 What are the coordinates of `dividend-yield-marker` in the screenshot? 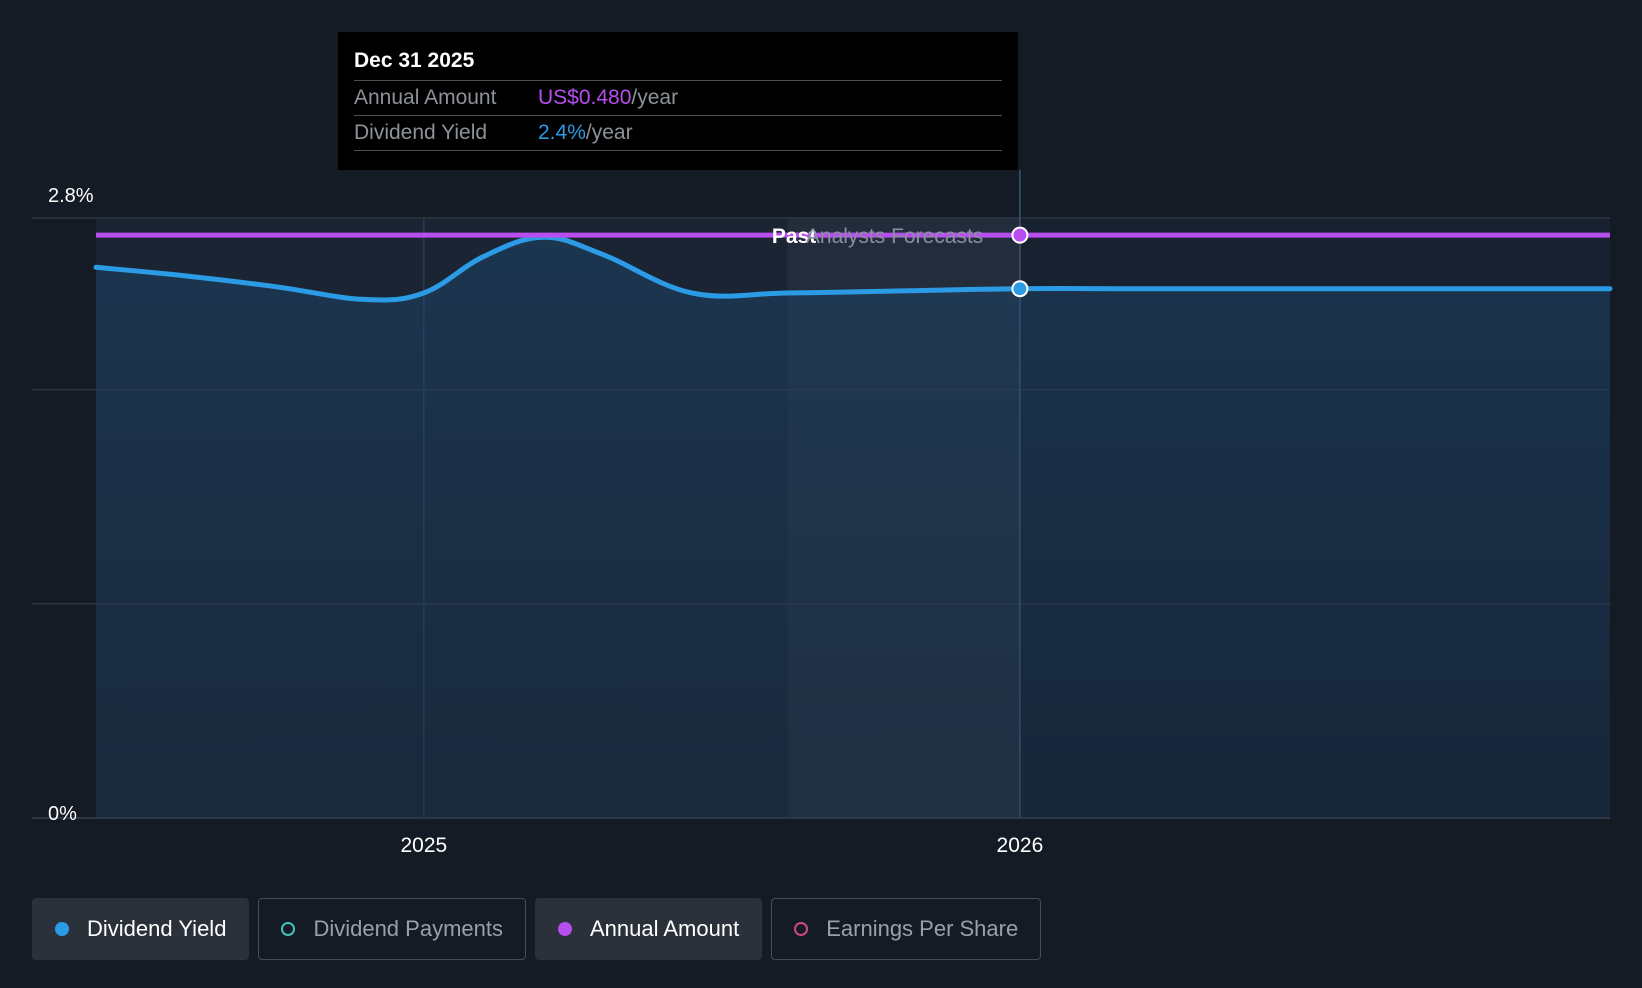 It's located at (1020, 289).